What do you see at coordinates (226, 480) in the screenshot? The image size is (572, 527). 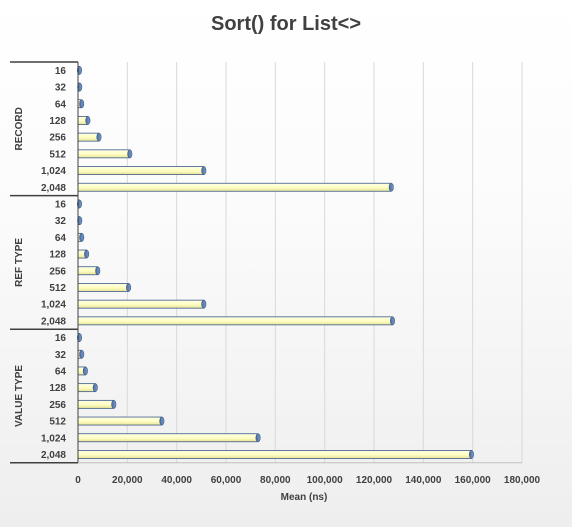 I see `x-tick-label: 60,000` at bounding box center [226, 480].